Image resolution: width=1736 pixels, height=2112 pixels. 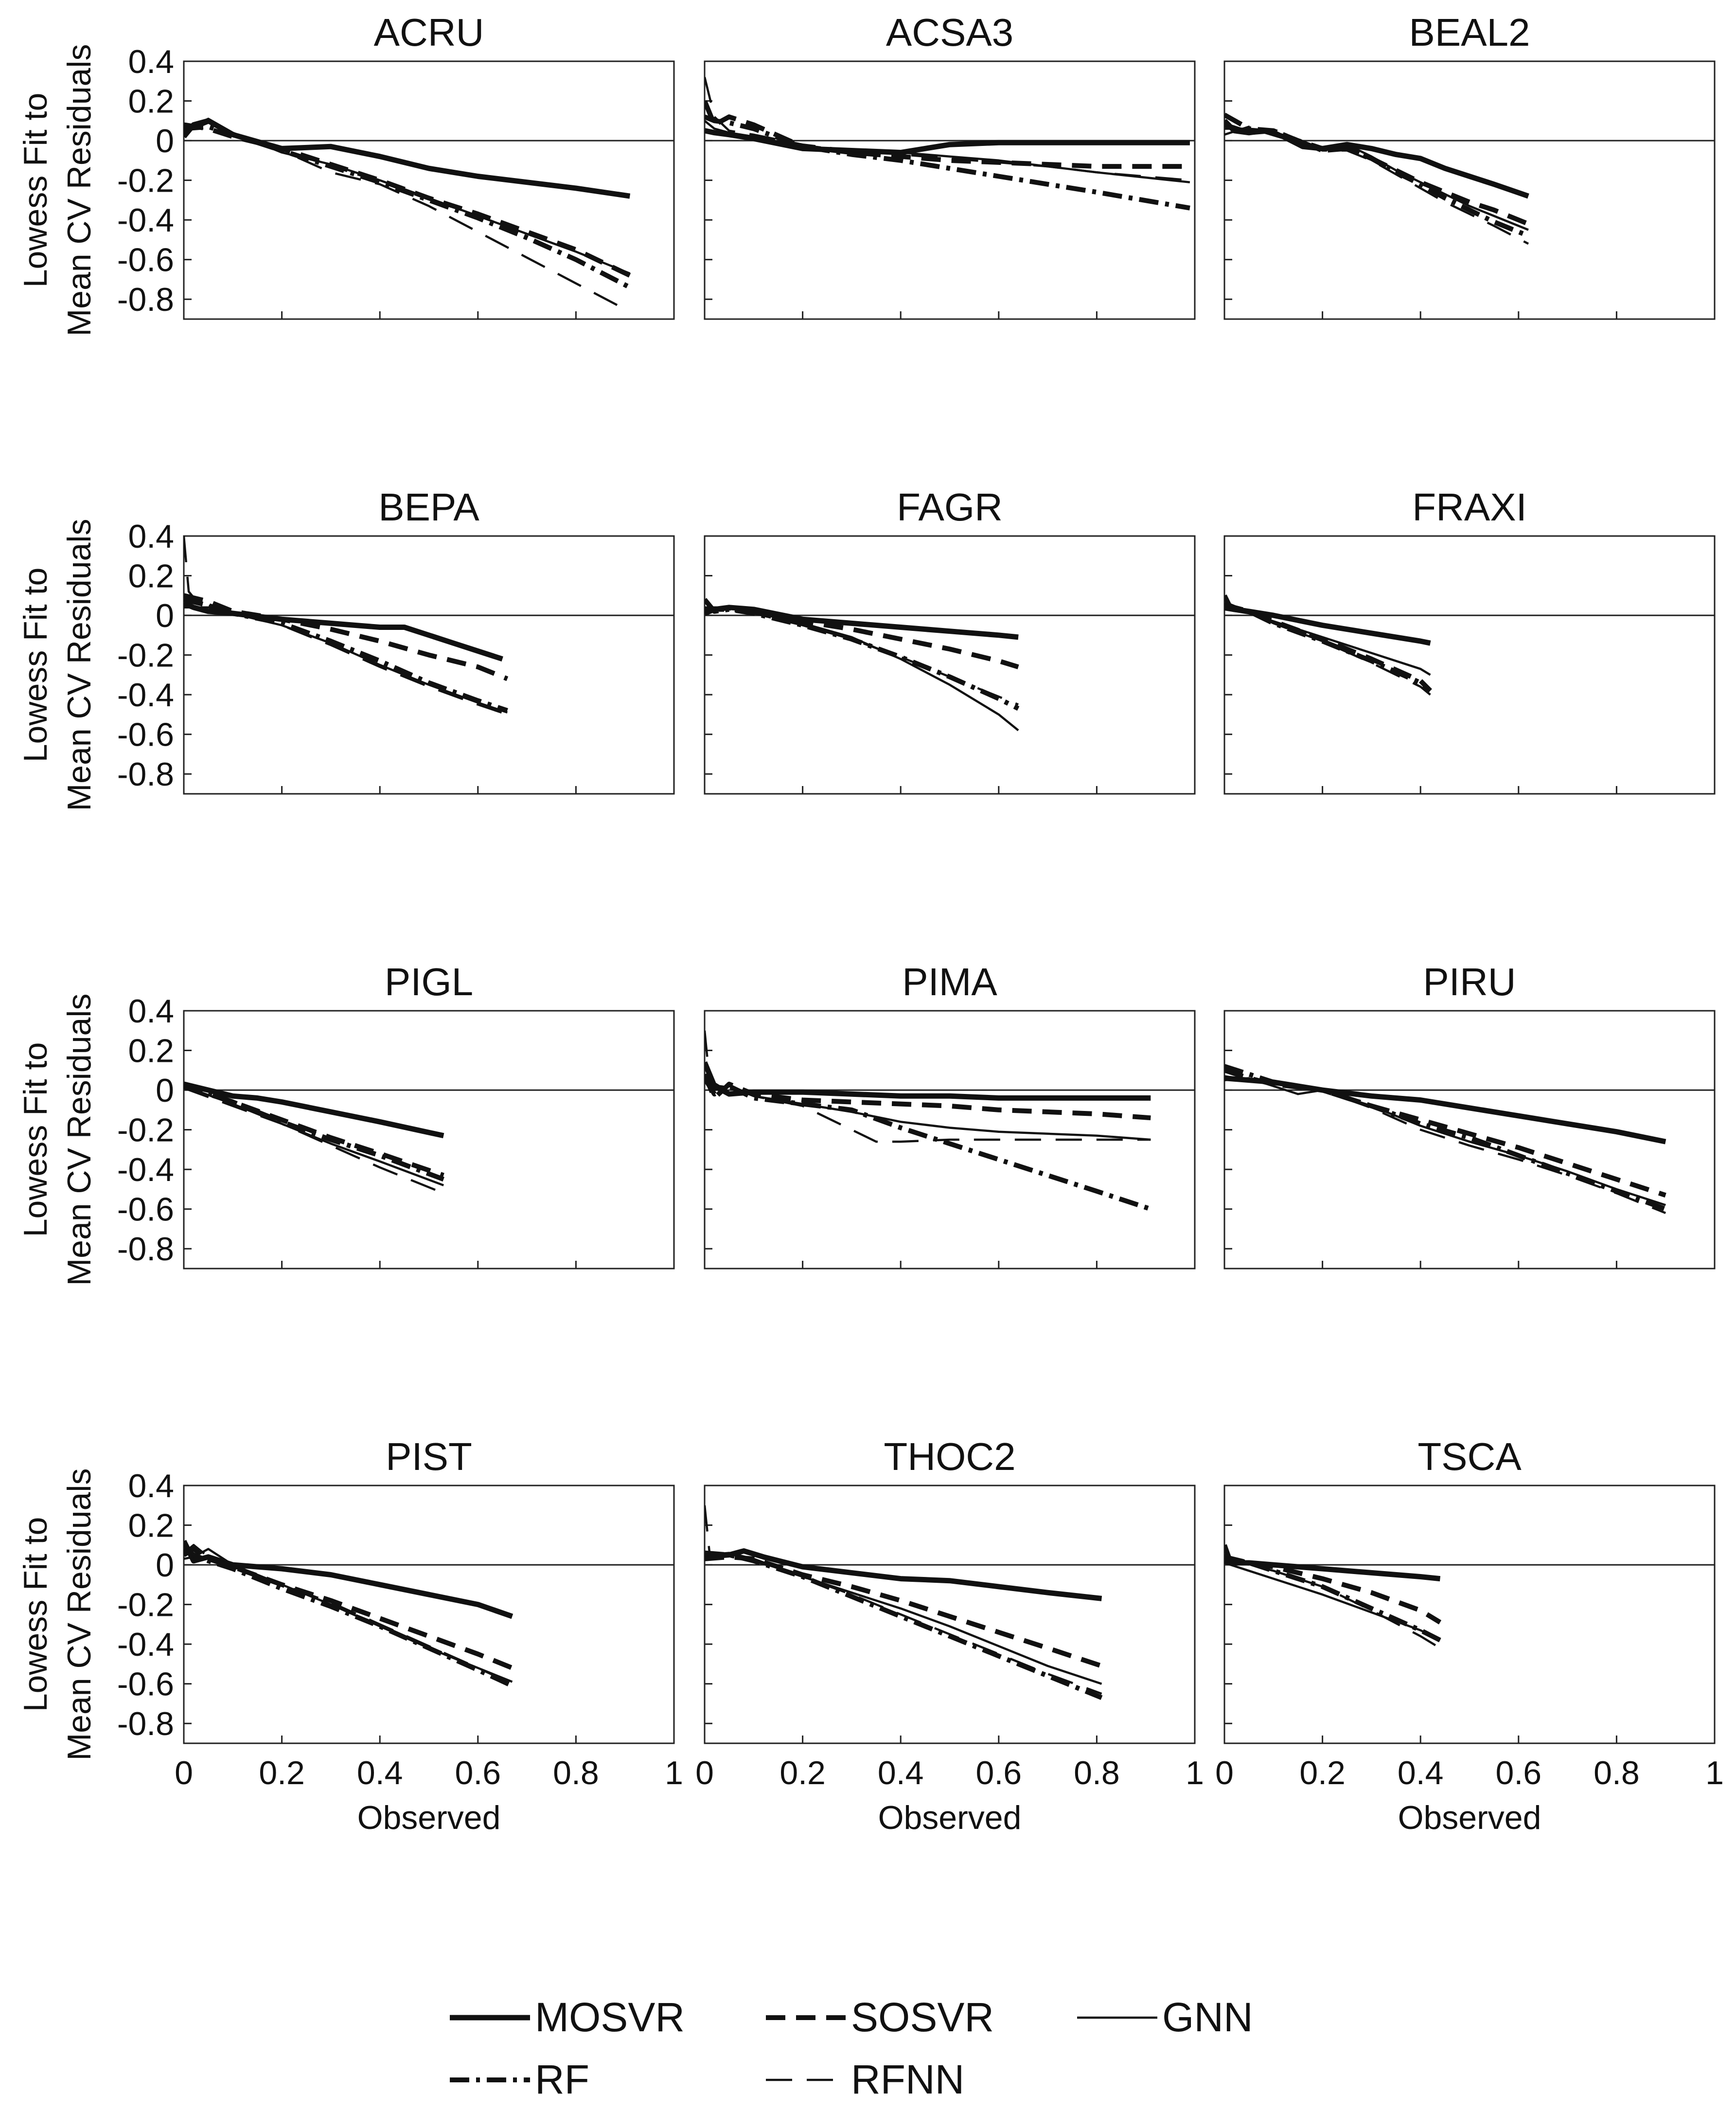 I want to click on panel-title: PIMA, so click(x=950, y=981).